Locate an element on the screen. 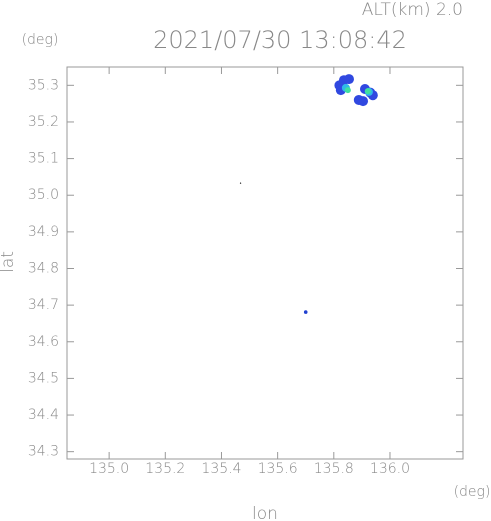 The image size is (491, 521). y-tick-label: 34.3 is located at coordinates (43, 452).